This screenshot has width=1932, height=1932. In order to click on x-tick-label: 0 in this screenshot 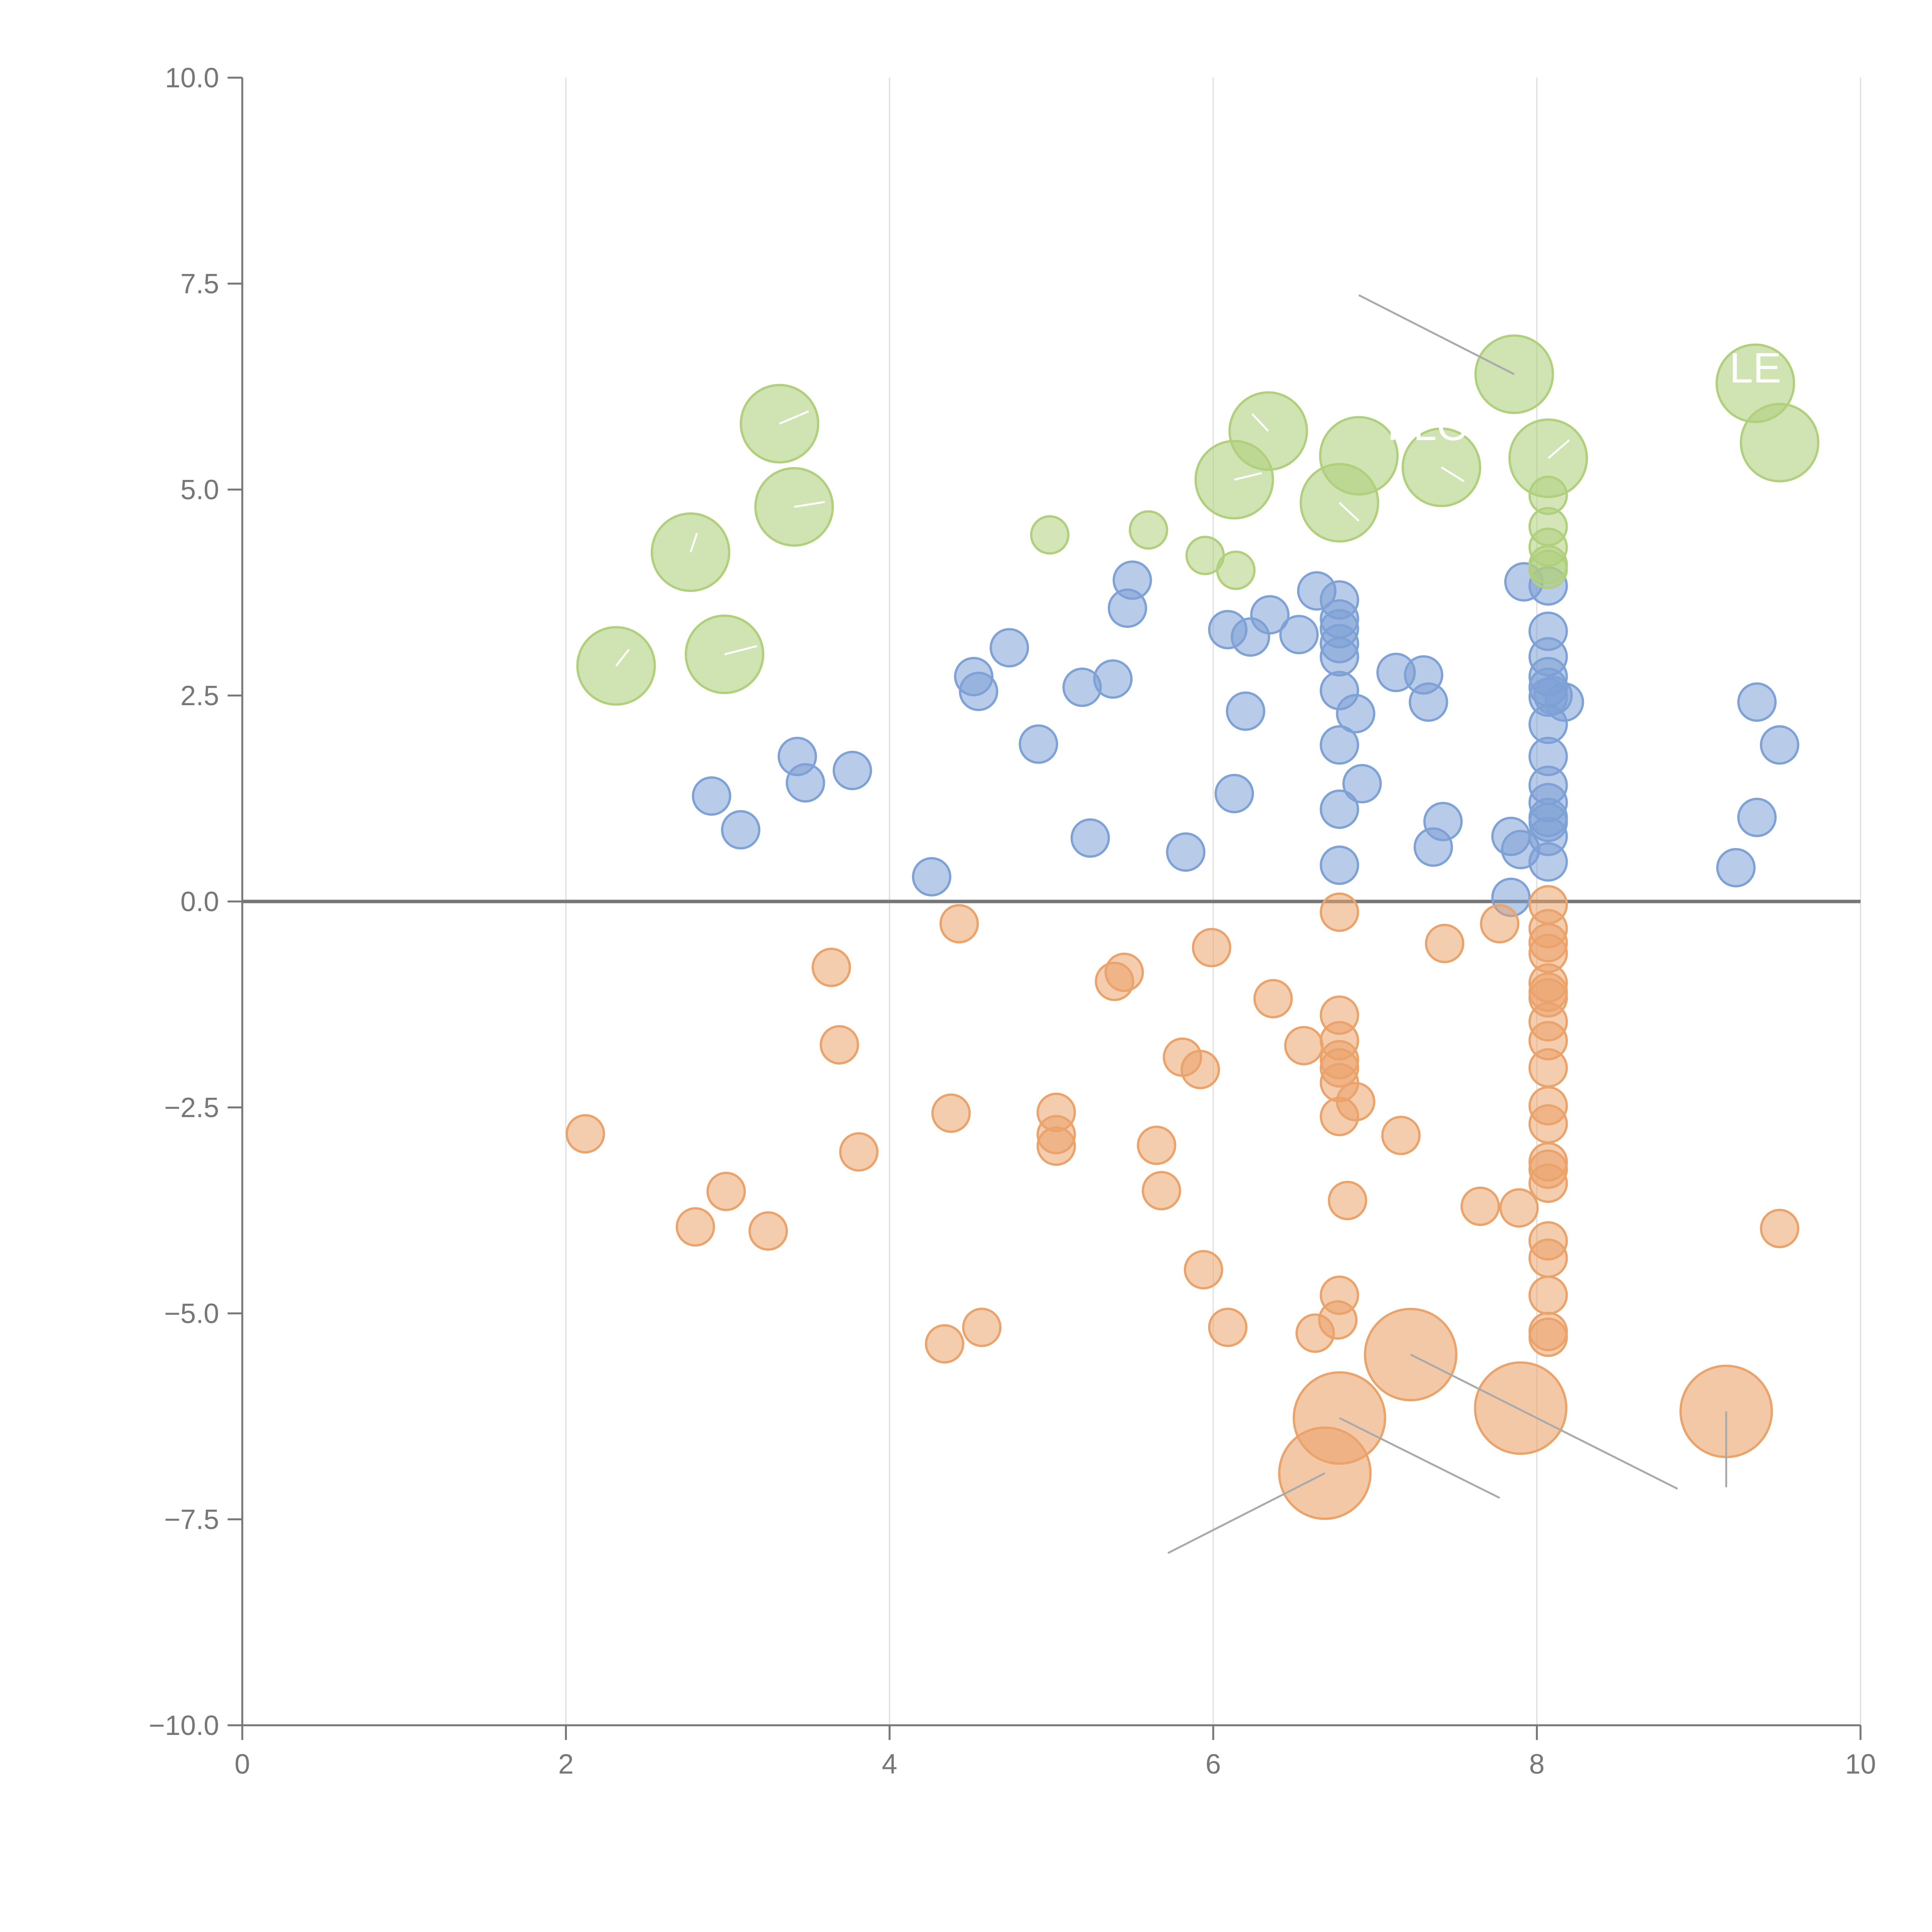, I will do `click(243, 1765)`.